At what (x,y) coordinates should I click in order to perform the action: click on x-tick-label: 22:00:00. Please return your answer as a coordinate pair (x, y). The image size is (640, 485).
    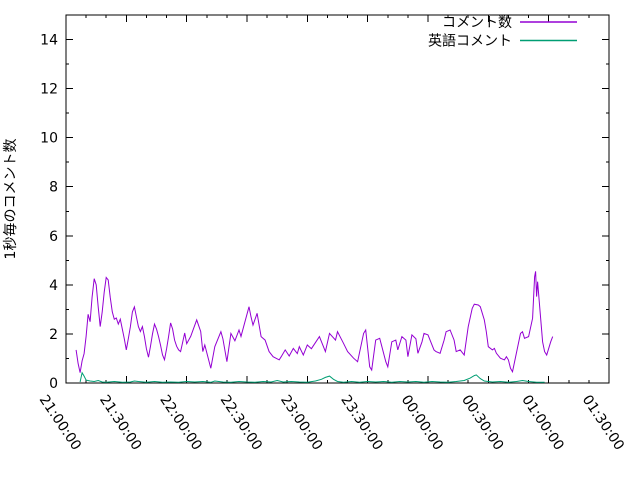
    Looking at the image, I should click on (180, 422).